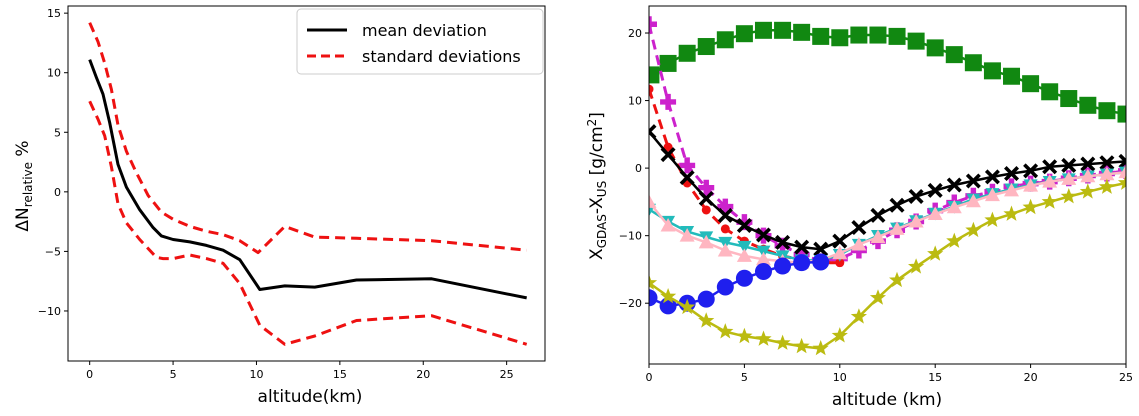 This screenshot has width=1139, height=416. Describe the element at coordinates (638, 168) in the screenshot. I see `right-y-tick-label: 0` at that location.